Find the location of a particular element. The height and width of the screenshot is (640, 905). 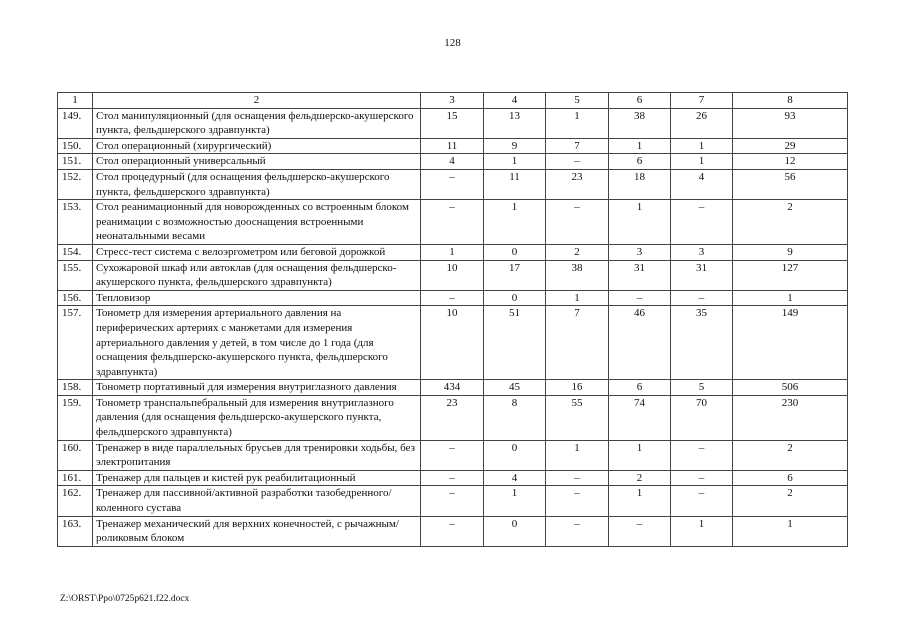

count-cell: 8 is located at coordinates (514, 417).